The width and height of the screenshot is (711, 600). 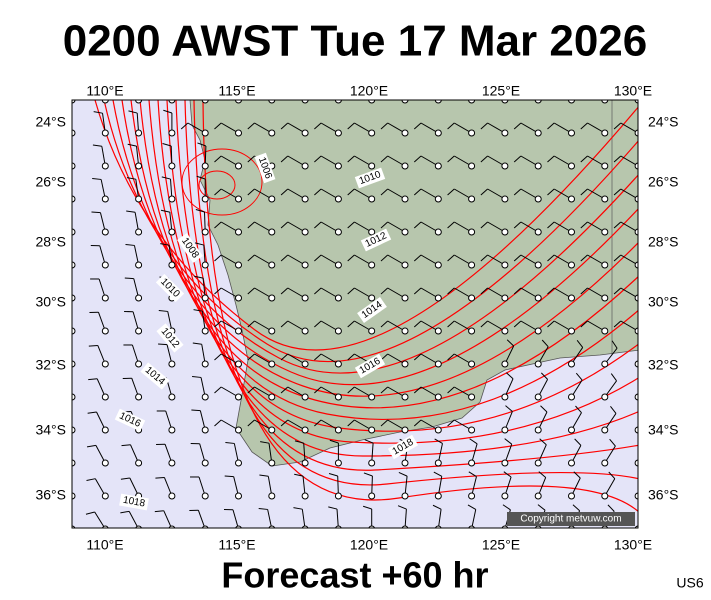 I want to click on forecast-label: Forecast +60 hr, so click(x=354, y=575).